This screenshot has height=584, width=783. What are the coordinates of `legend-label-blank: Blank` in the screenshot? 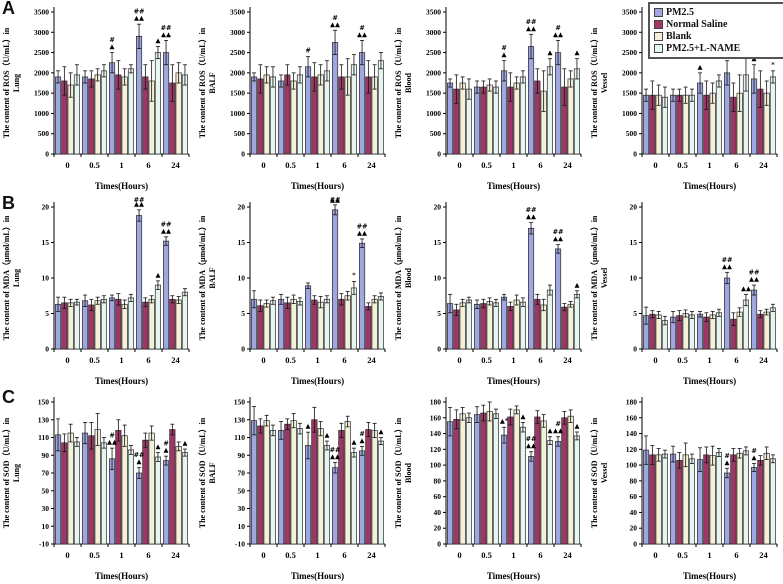 It's located at (679, 36).